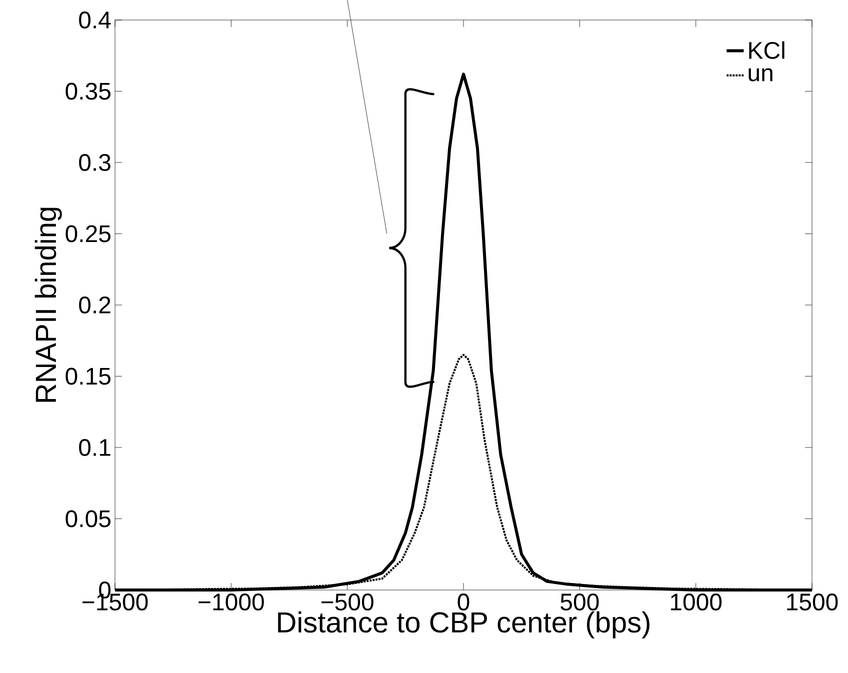  Describe the element at coordinates (464, 602) in the screenshot. I see `x-tick-label: 0` at that location.